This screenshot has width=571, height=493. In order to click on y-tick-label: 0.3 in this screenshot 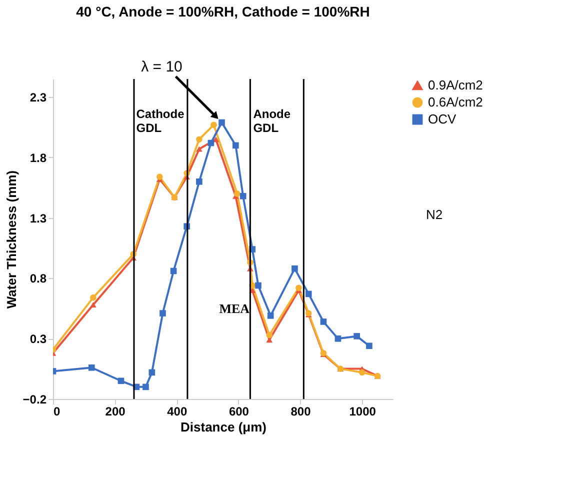, I will do `click(38, 339)`.